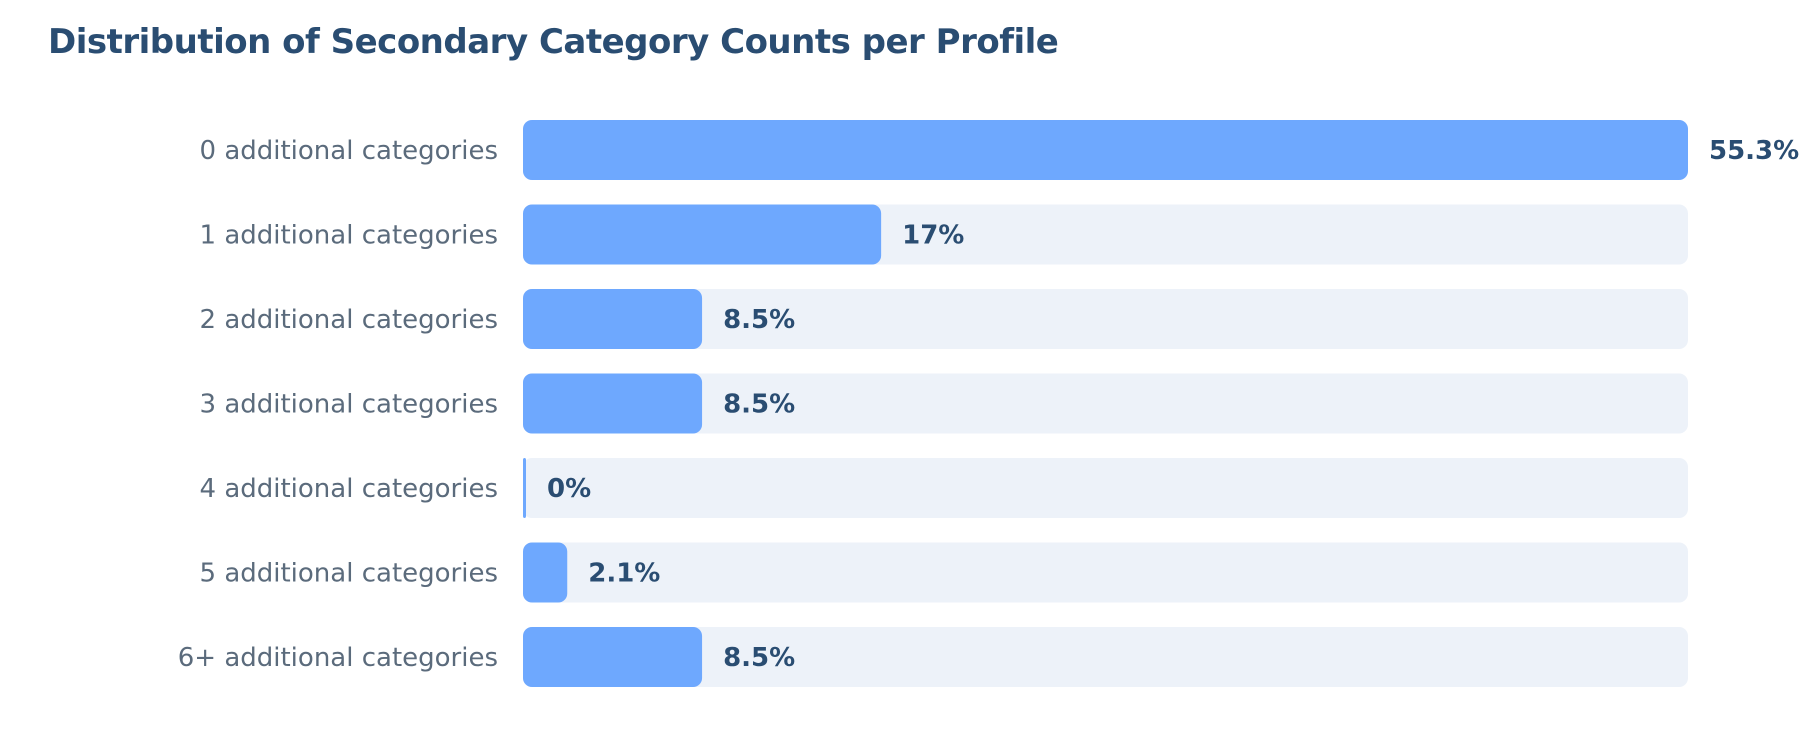 Image resolution: width=1800 pixels, height=740 pixels. What do you see at coordinates (349, 574) in the screenshot?
I see `category-label: 5 additional categories` at bounding box center [349, 574].